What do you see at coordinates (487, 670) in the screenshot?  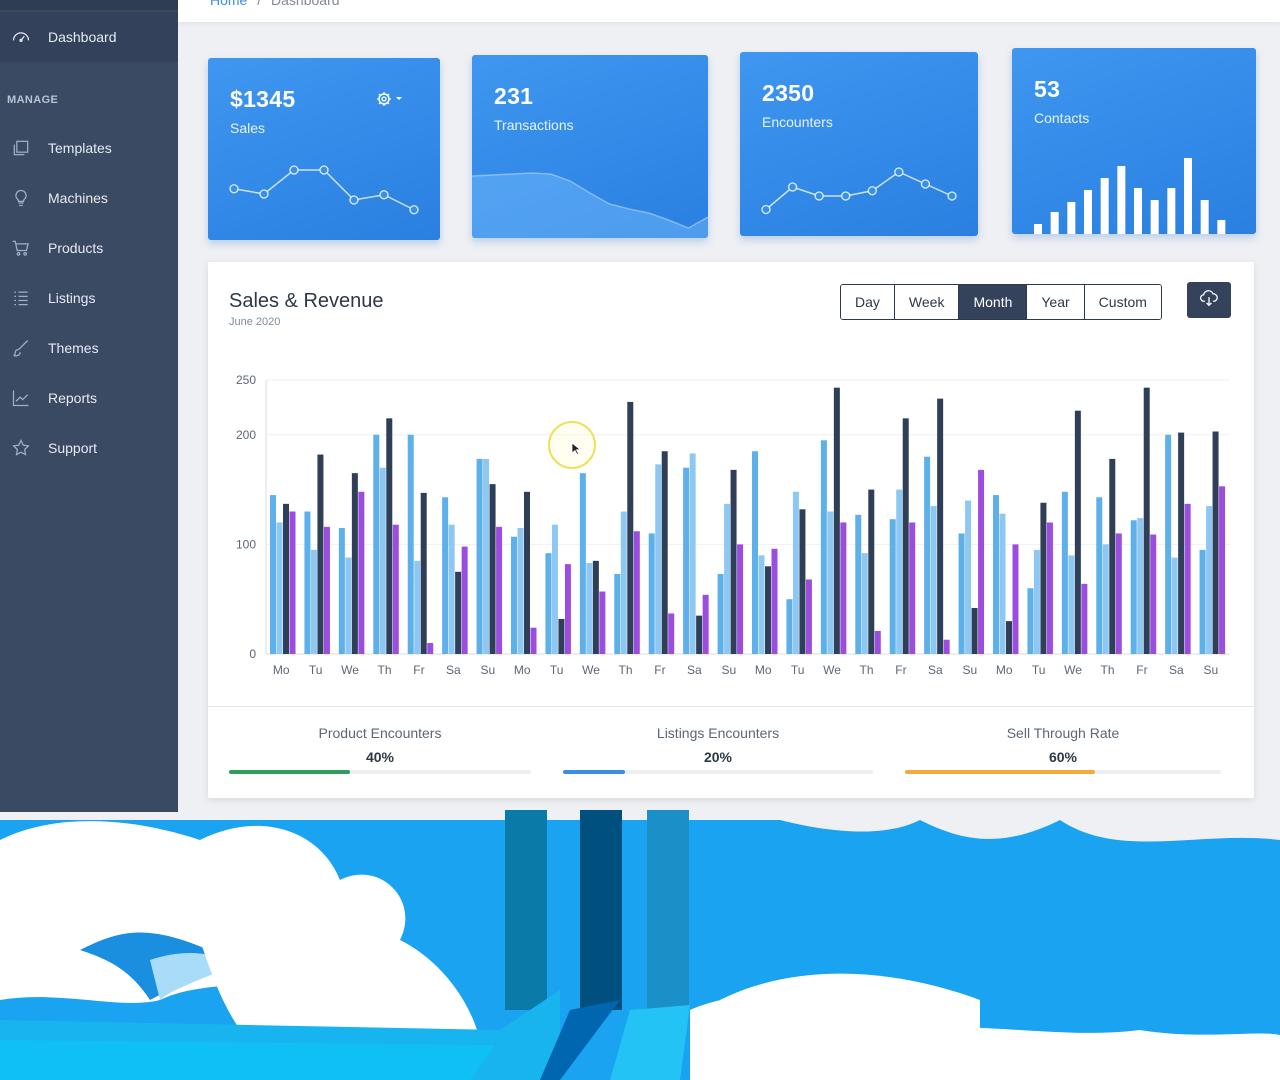 I see `x-tick-label: Su` at bounding box center [487, 670].